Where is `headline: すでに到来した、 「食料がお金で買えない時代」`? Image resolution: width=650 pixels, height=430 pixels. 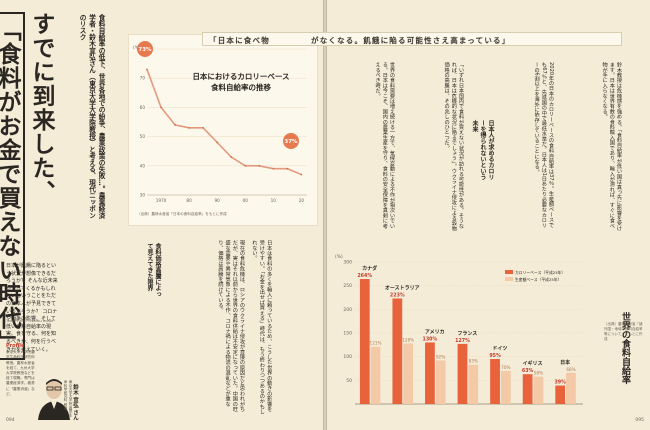 headline: すでに到来した、 「食料がお金で買えない時代」 is located at coordinates (27, 186).